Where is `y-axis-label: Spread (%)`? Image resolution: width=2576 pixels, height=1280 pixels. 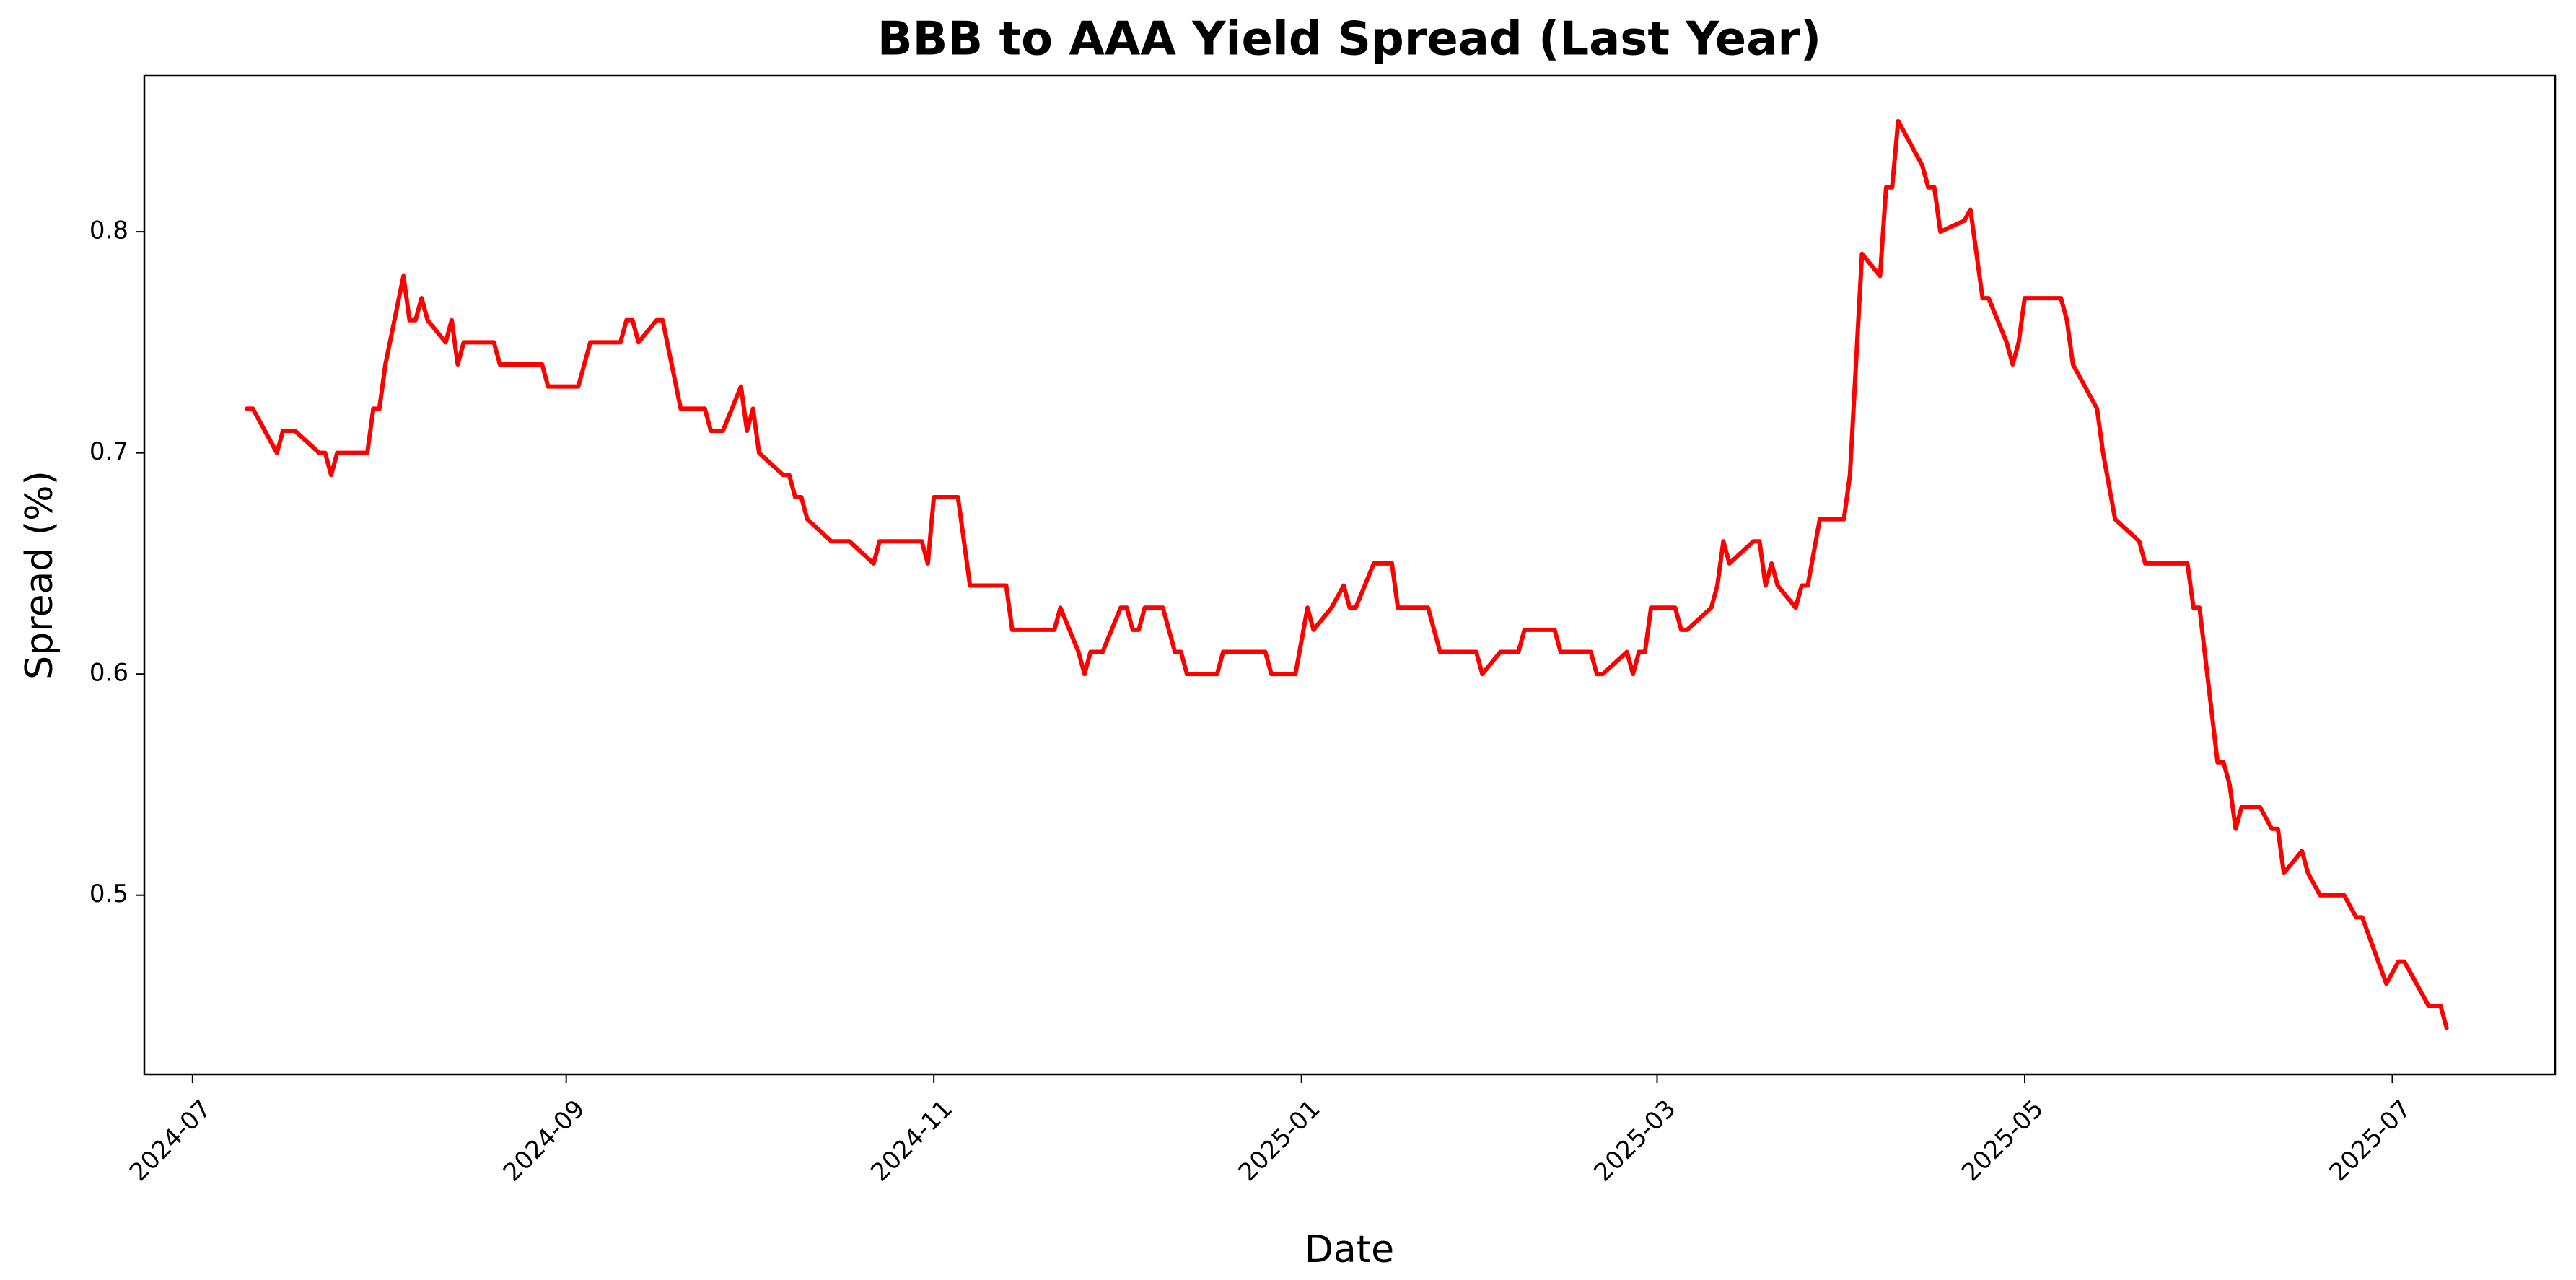
y-axis-label: Spread (%) is located at coordinates (39, 575).